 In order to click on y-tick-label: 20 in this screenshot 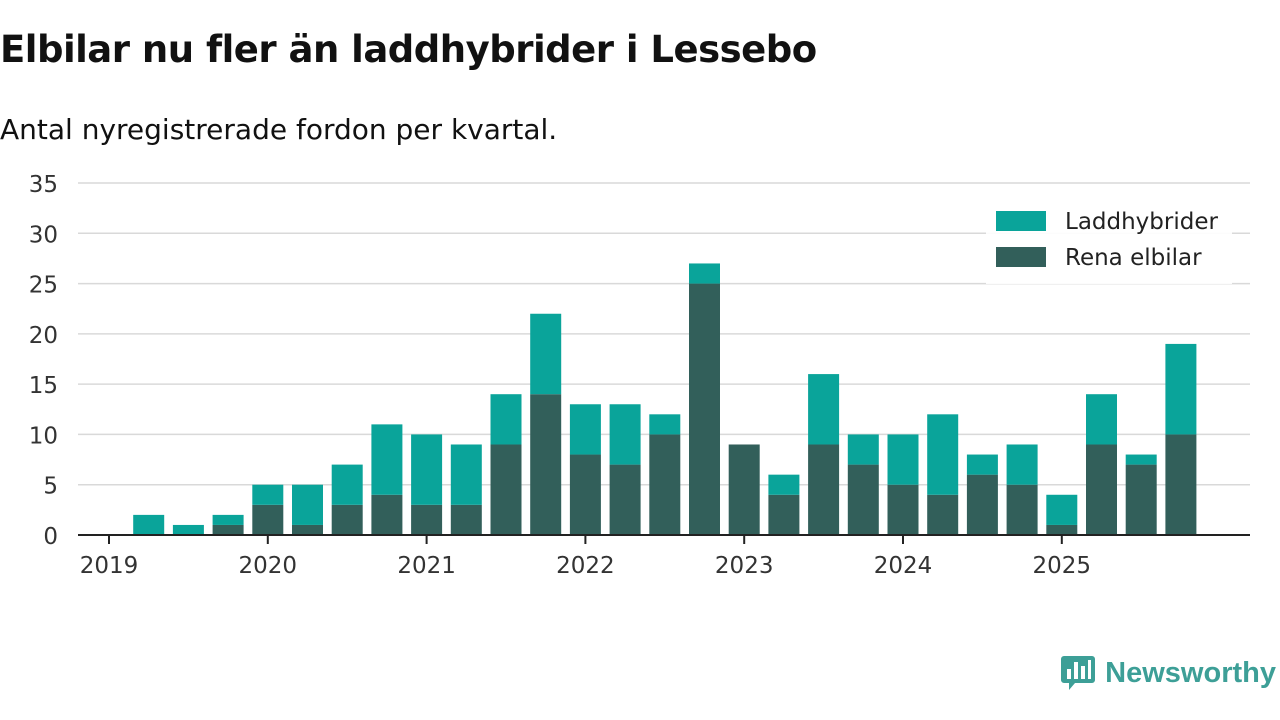, I will do `click(43, 336)`.